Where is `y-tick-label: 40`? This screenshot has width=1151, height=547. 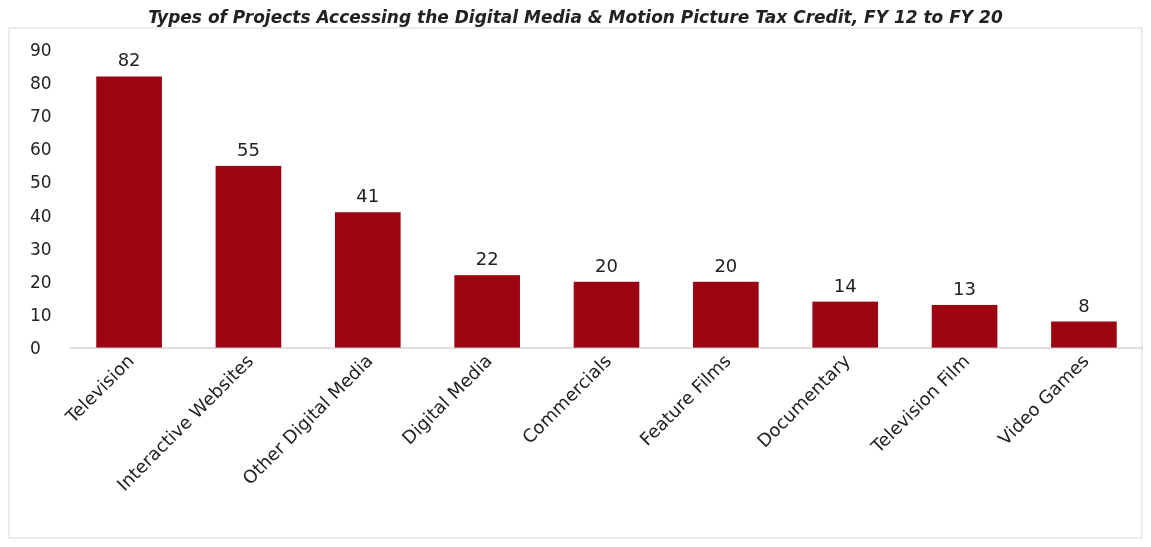
y-tick-label: 40 is located at coordinates (41, 215).